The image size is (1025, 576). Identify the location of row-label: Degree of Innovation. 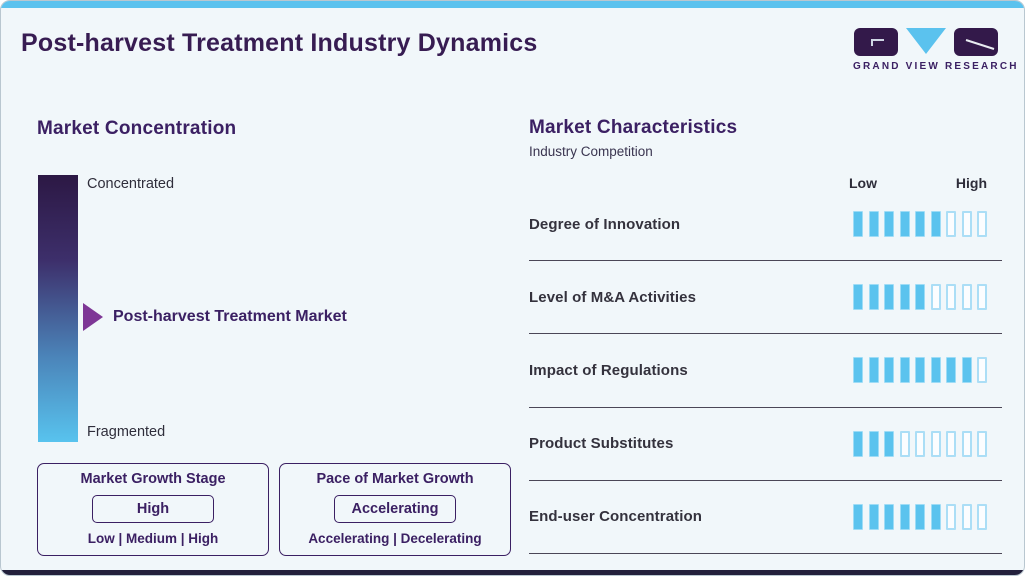
(605, 224).